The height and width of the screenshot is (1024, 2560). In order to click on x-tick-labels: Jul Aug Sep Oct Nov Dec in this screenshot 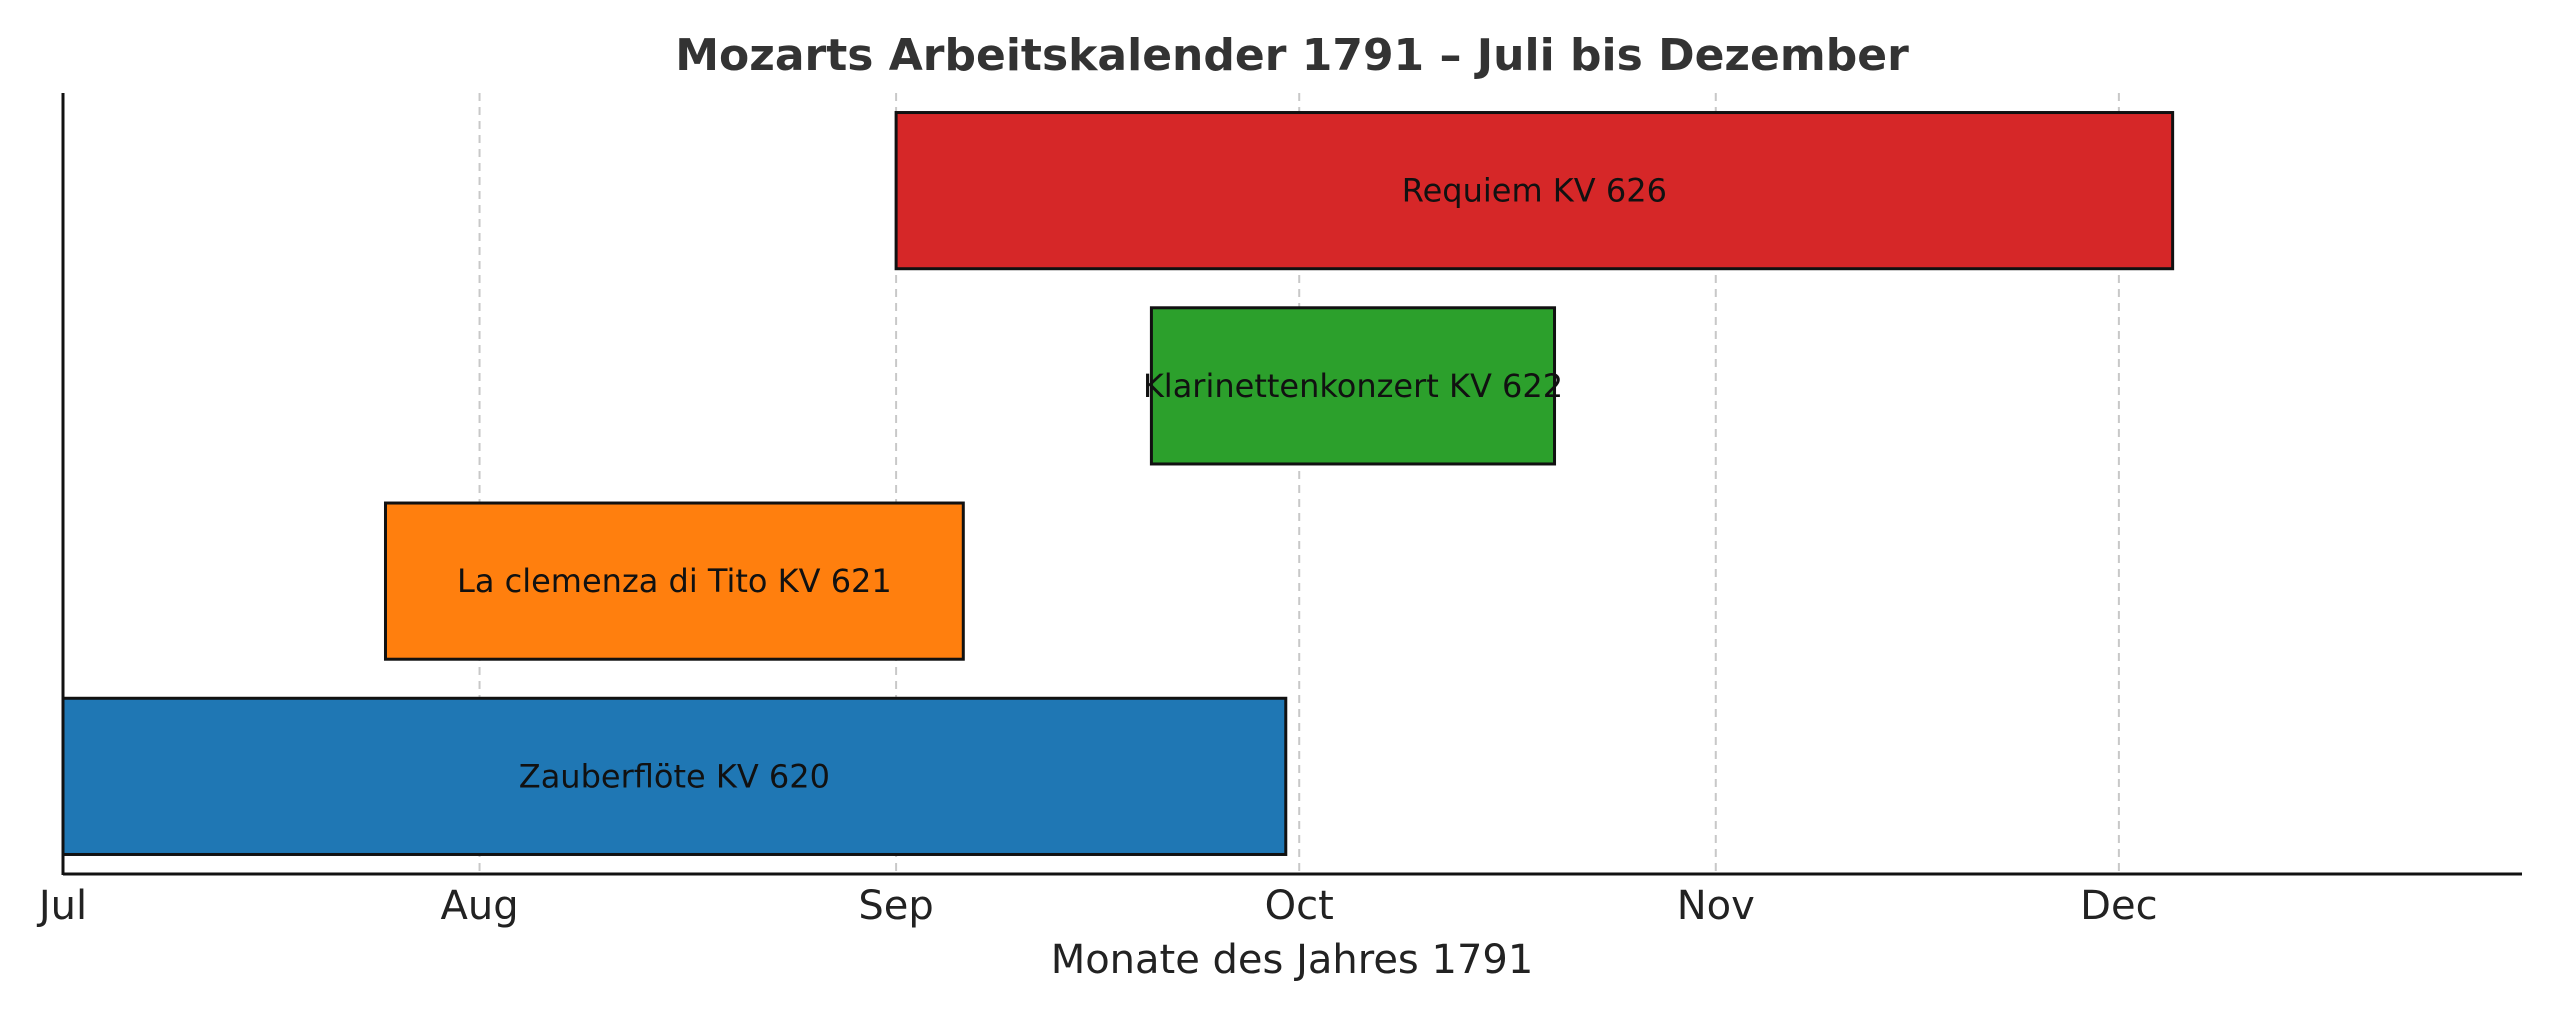, I will do `click(1097, 906)`.